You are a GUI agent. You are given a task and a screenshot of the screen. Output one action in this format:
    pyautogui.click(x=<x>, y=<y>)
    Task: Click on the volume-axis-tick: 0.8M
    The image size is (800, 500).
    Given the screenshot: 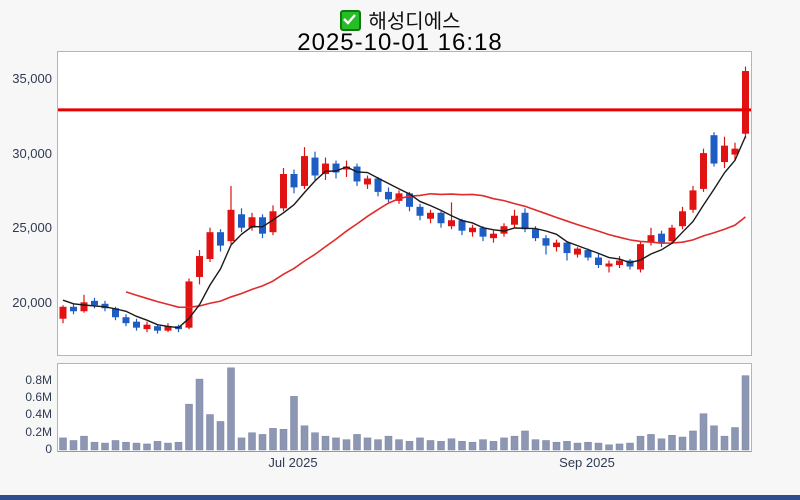 What is the action you would take?
    pyautogui.click(x=38, y=380)
    